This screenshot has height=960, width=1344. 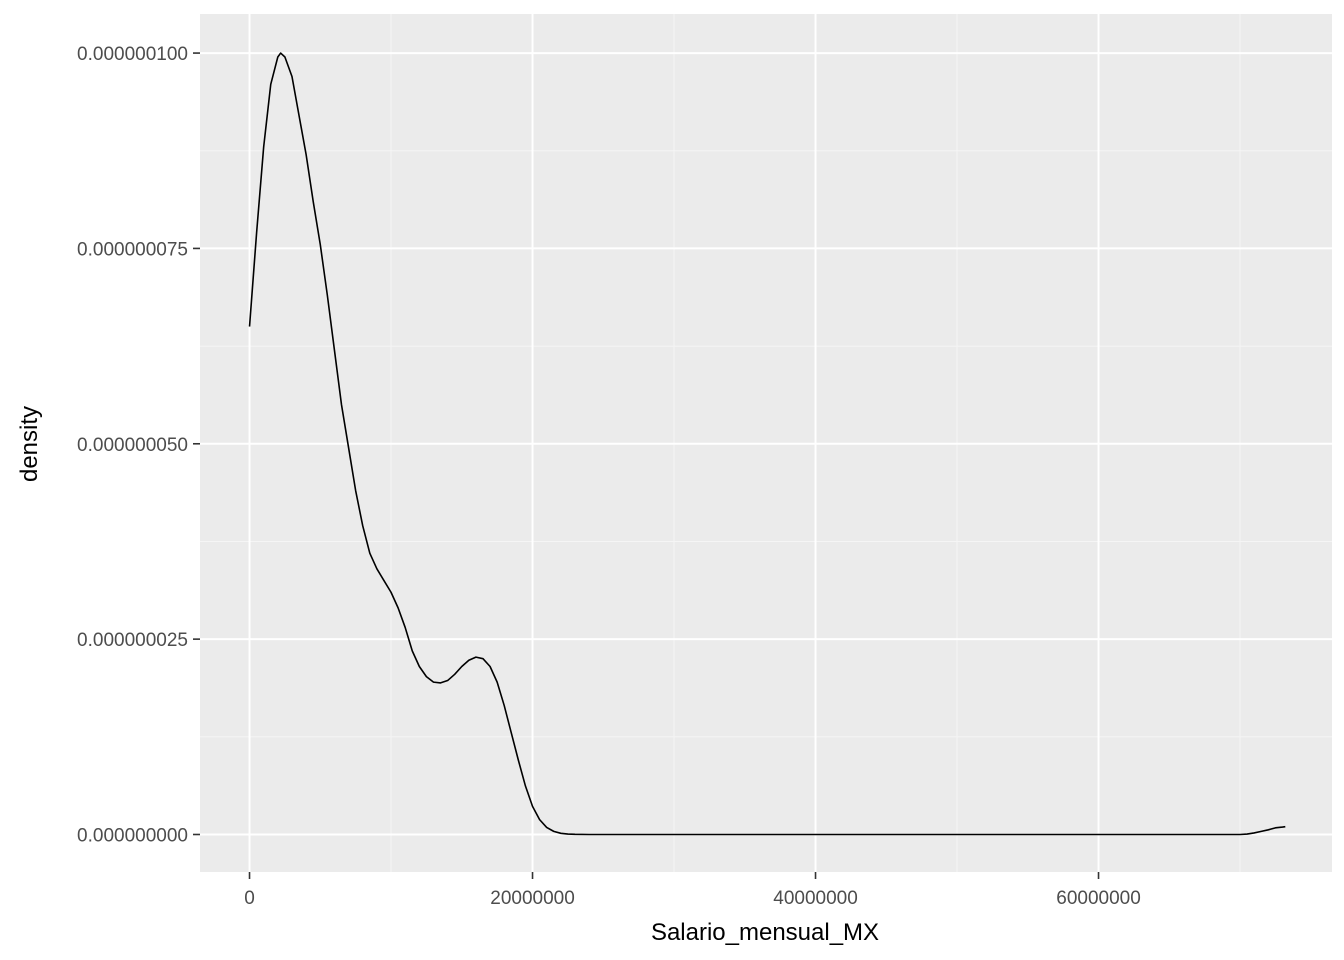 I want to click on x-tick-label: 40000000, so click(x=815, y=898).